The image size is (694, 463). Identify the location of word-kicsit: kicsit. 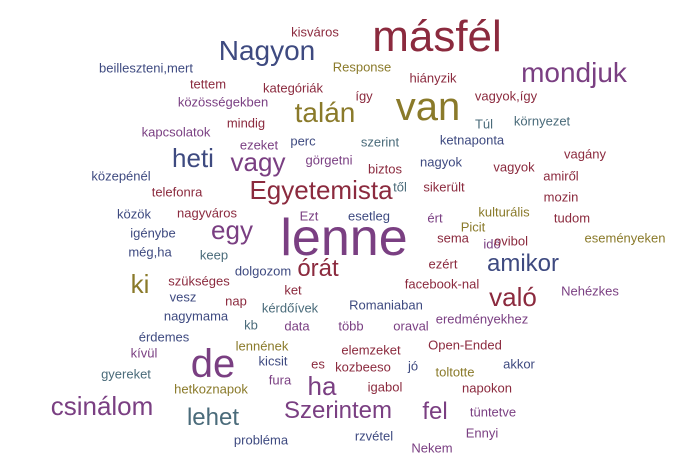
(273, 361).